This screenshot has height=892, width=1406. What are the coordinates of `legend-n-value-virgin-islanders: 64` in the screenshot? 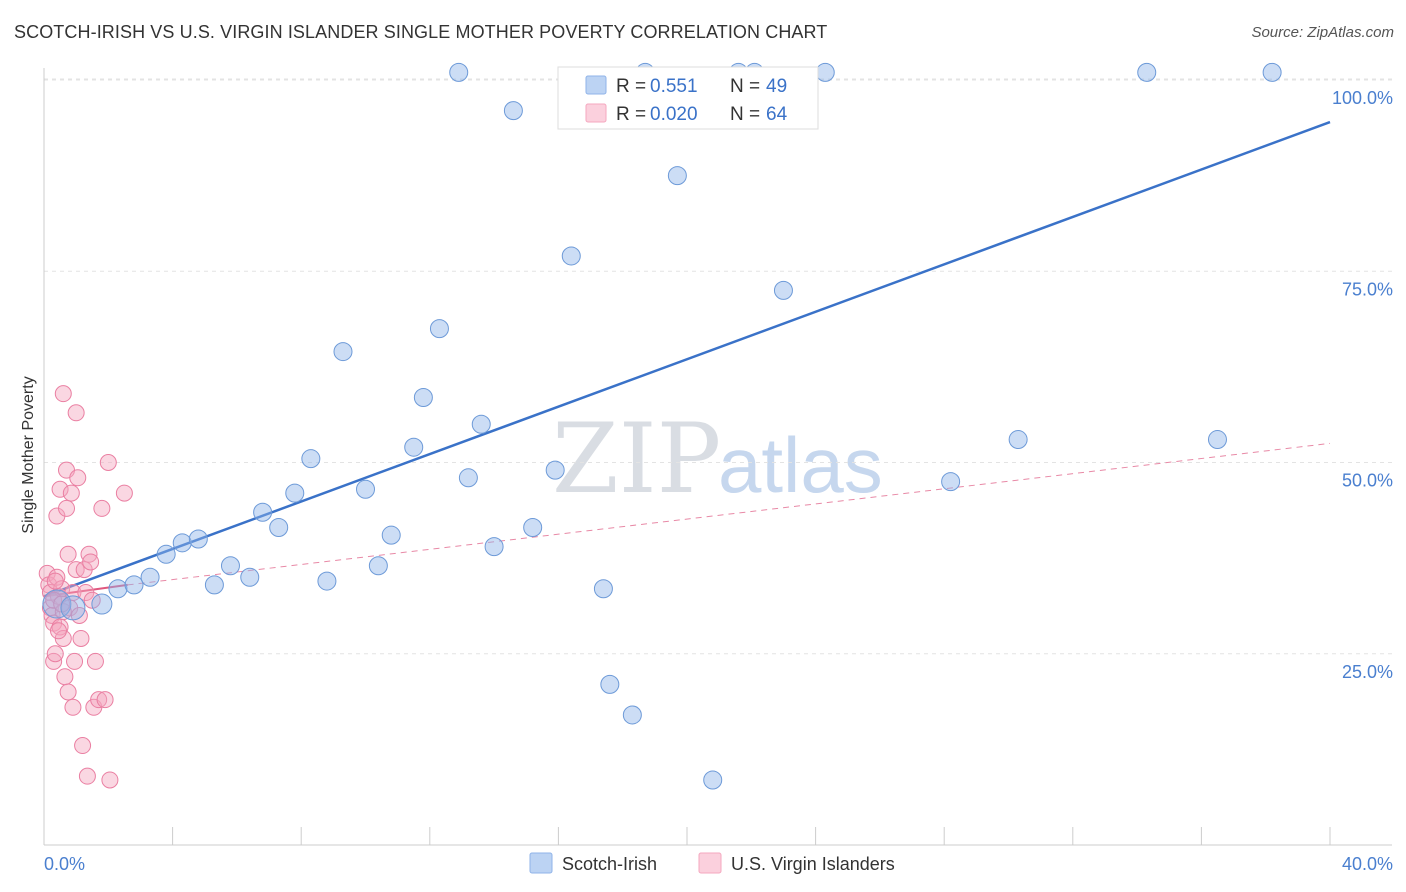 It's located at (777, 114).